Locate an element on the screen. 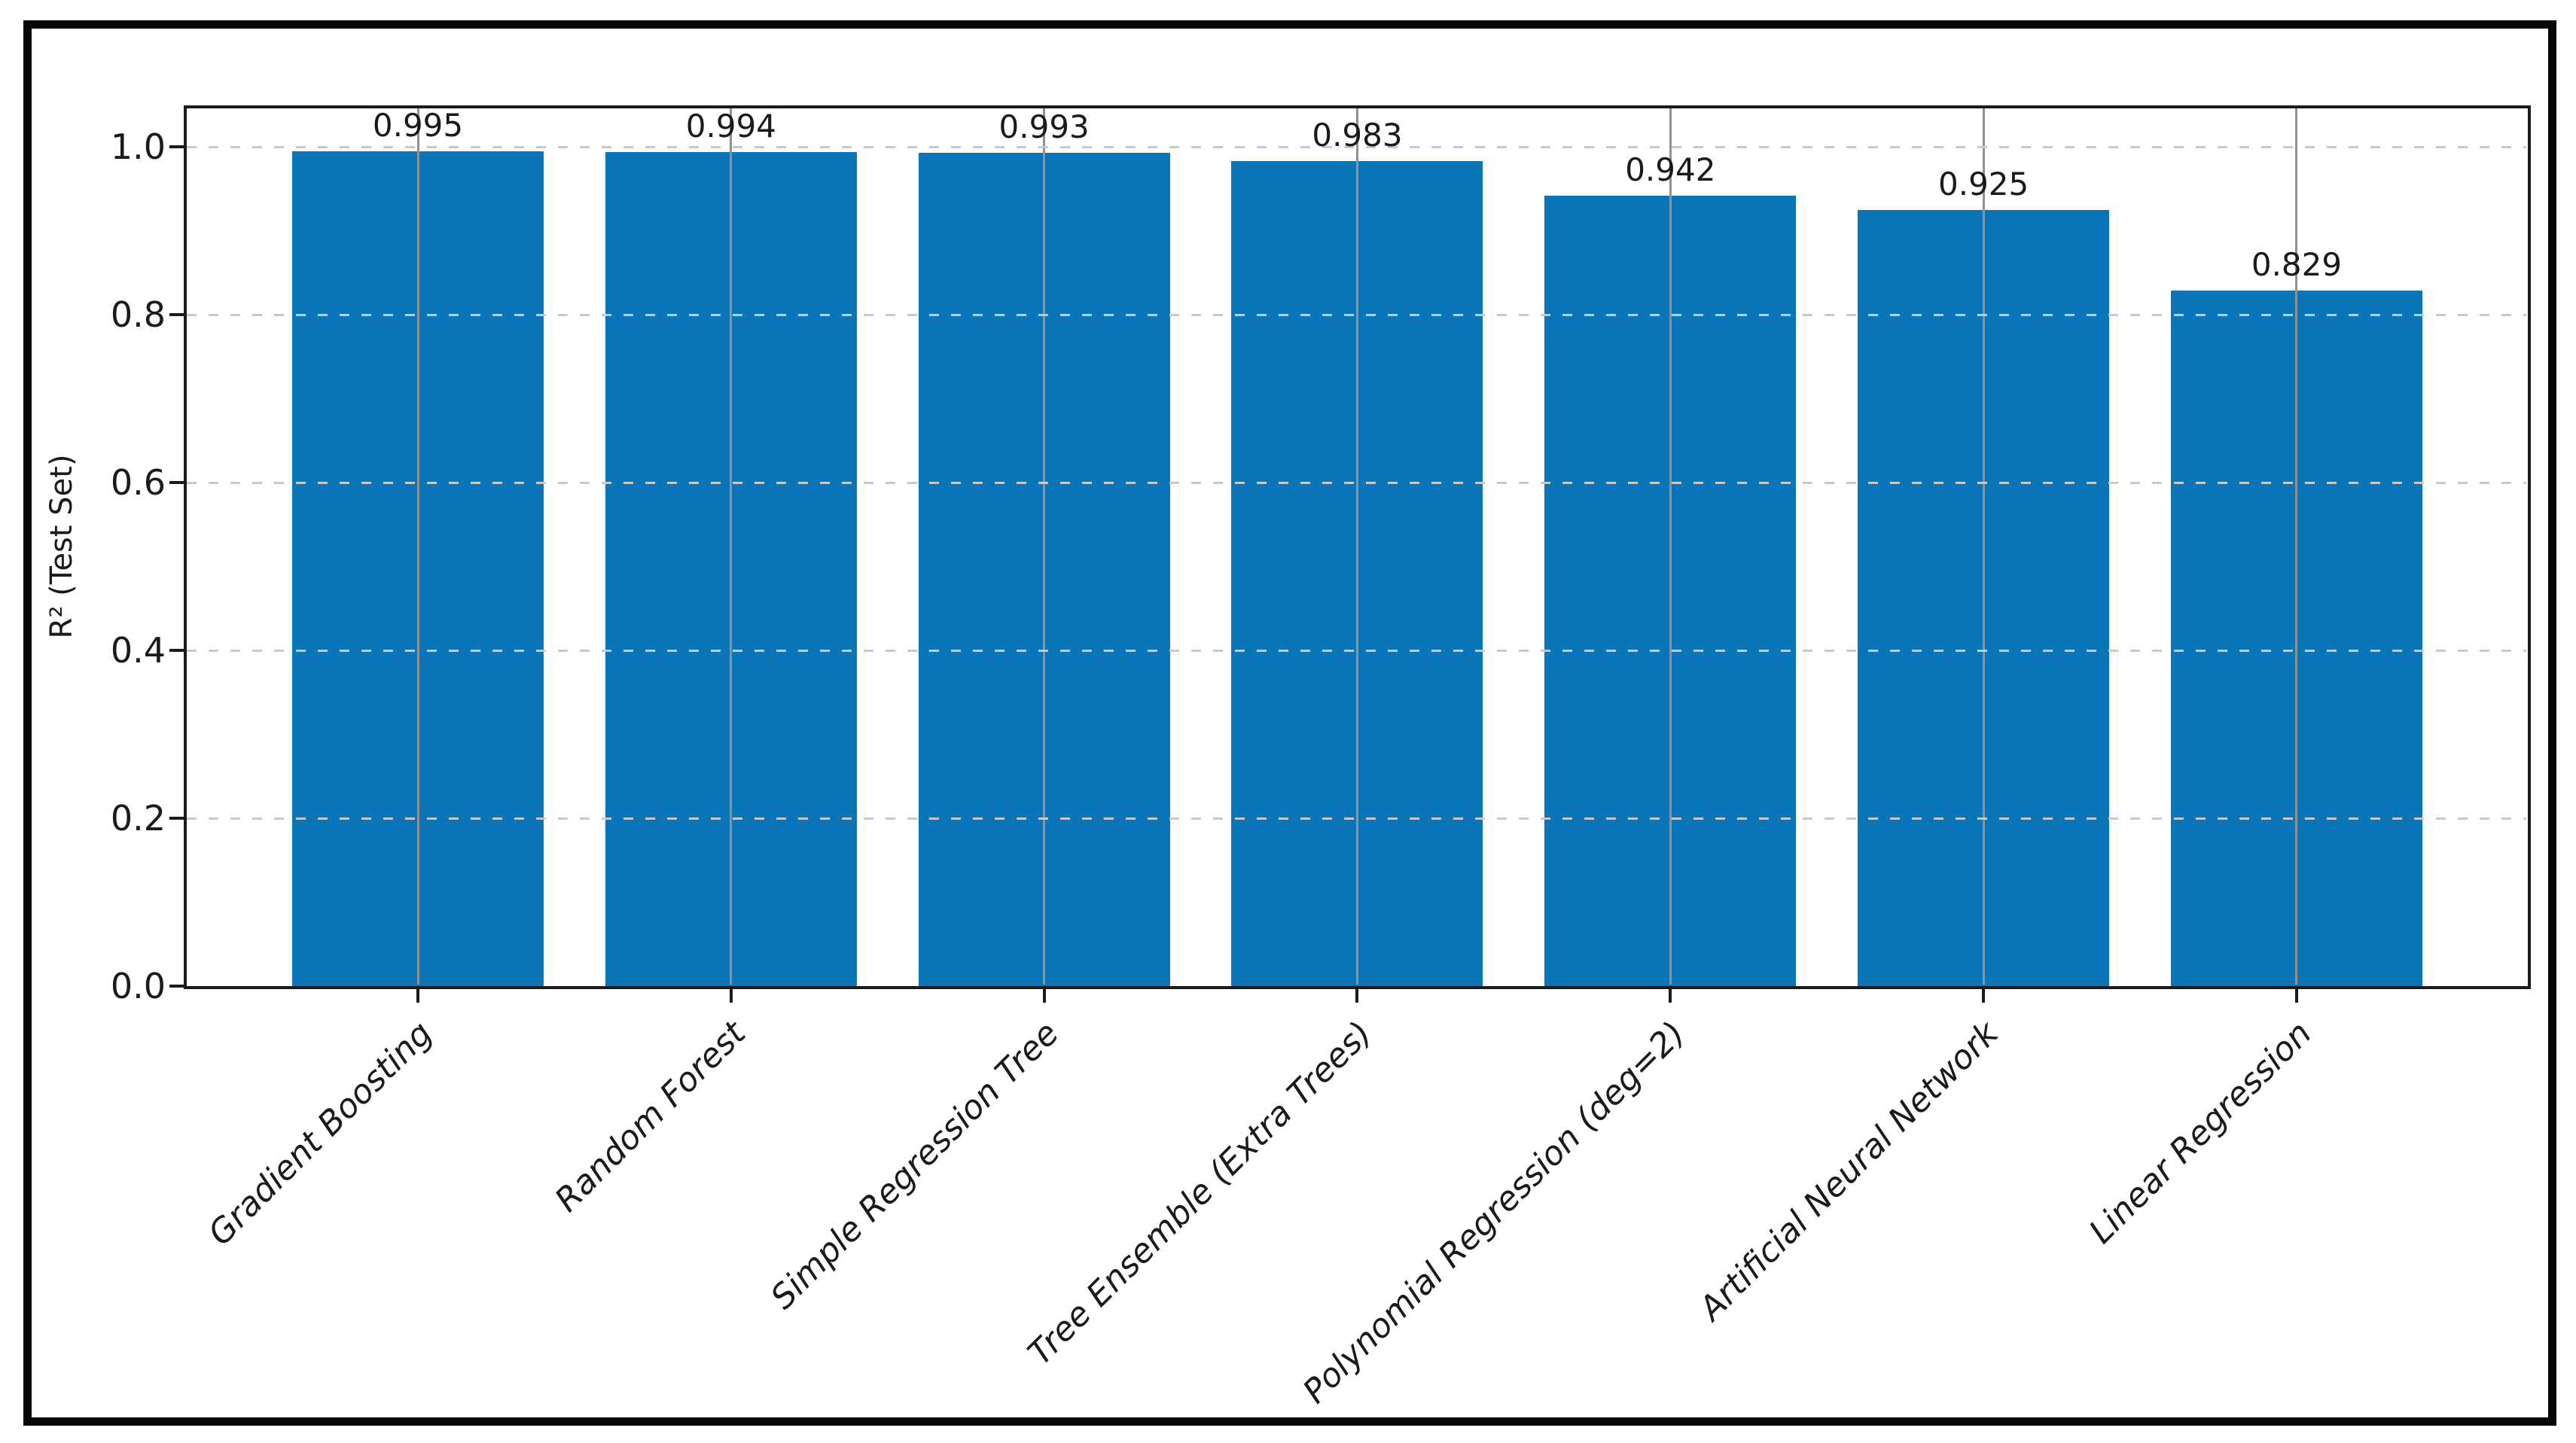 Image resolution: width=2576 pixels, height=1443 pixels. x-tick-label: Polynomial Regression (deg=2) is located at coordinates (1494, 1212).